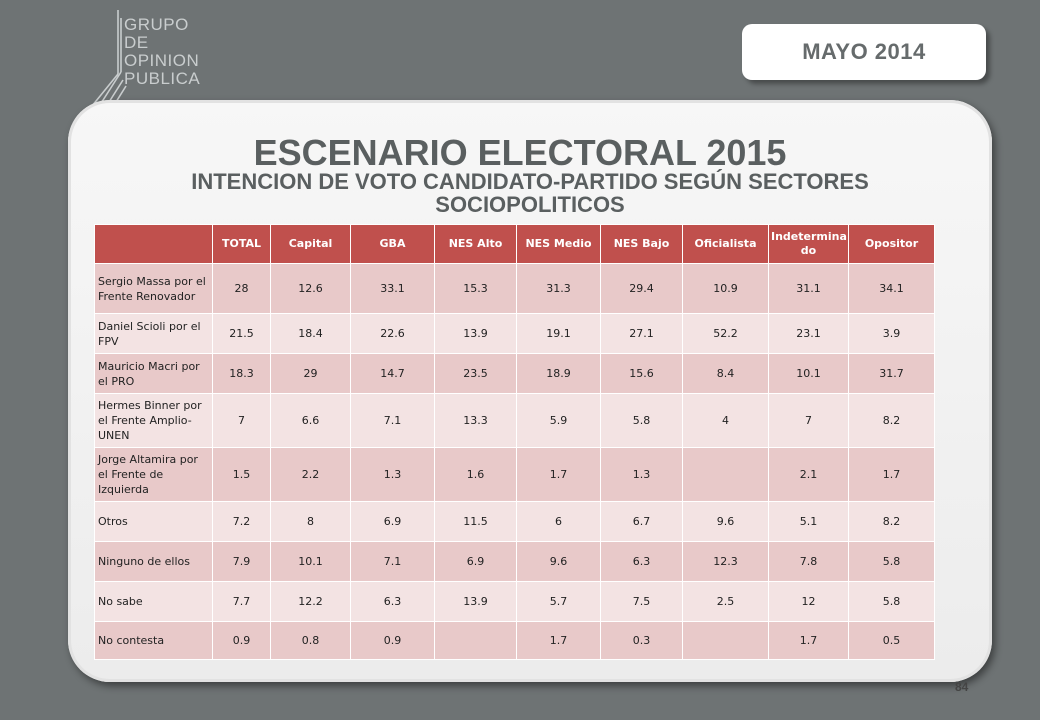  Describe the element at coordinates (725, 244) in the screenshot. I see `header-oficialista: Oficialista` at that location.